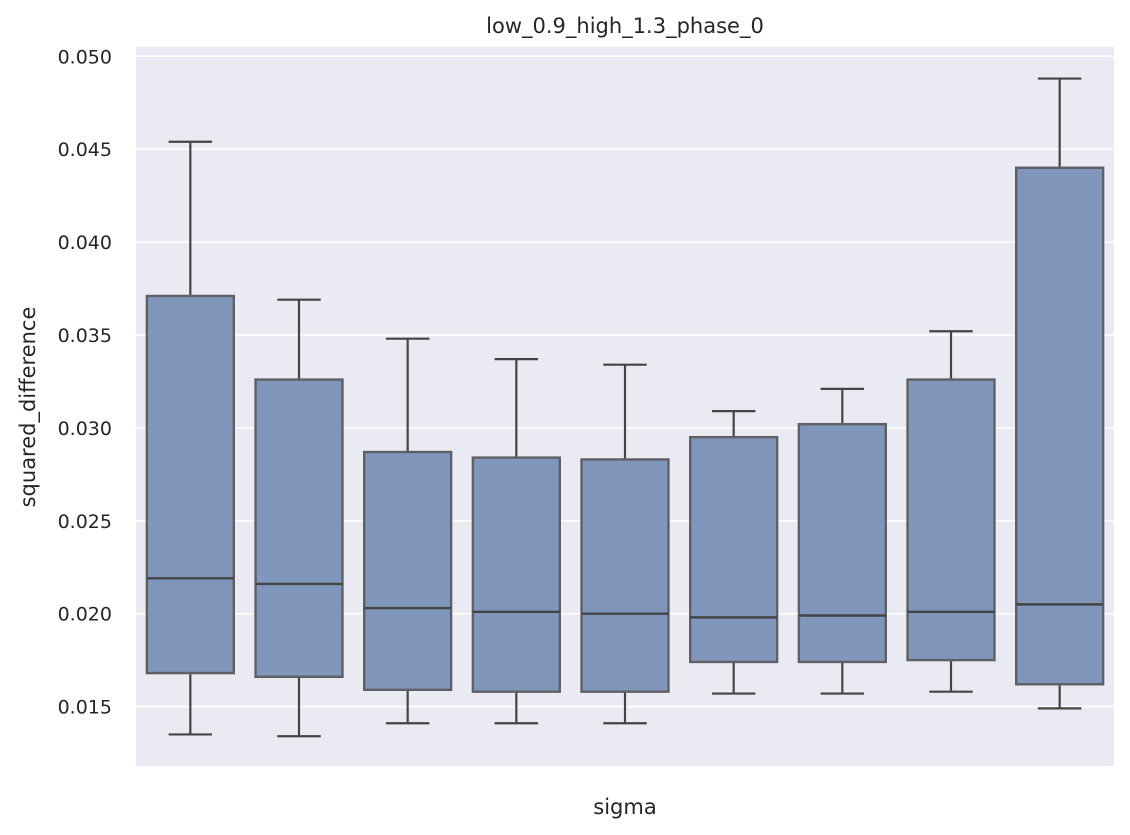 The height and width of the screenshot is (835, 1130). I want to click on y-tick-label: 0.045, so click(85, 150).